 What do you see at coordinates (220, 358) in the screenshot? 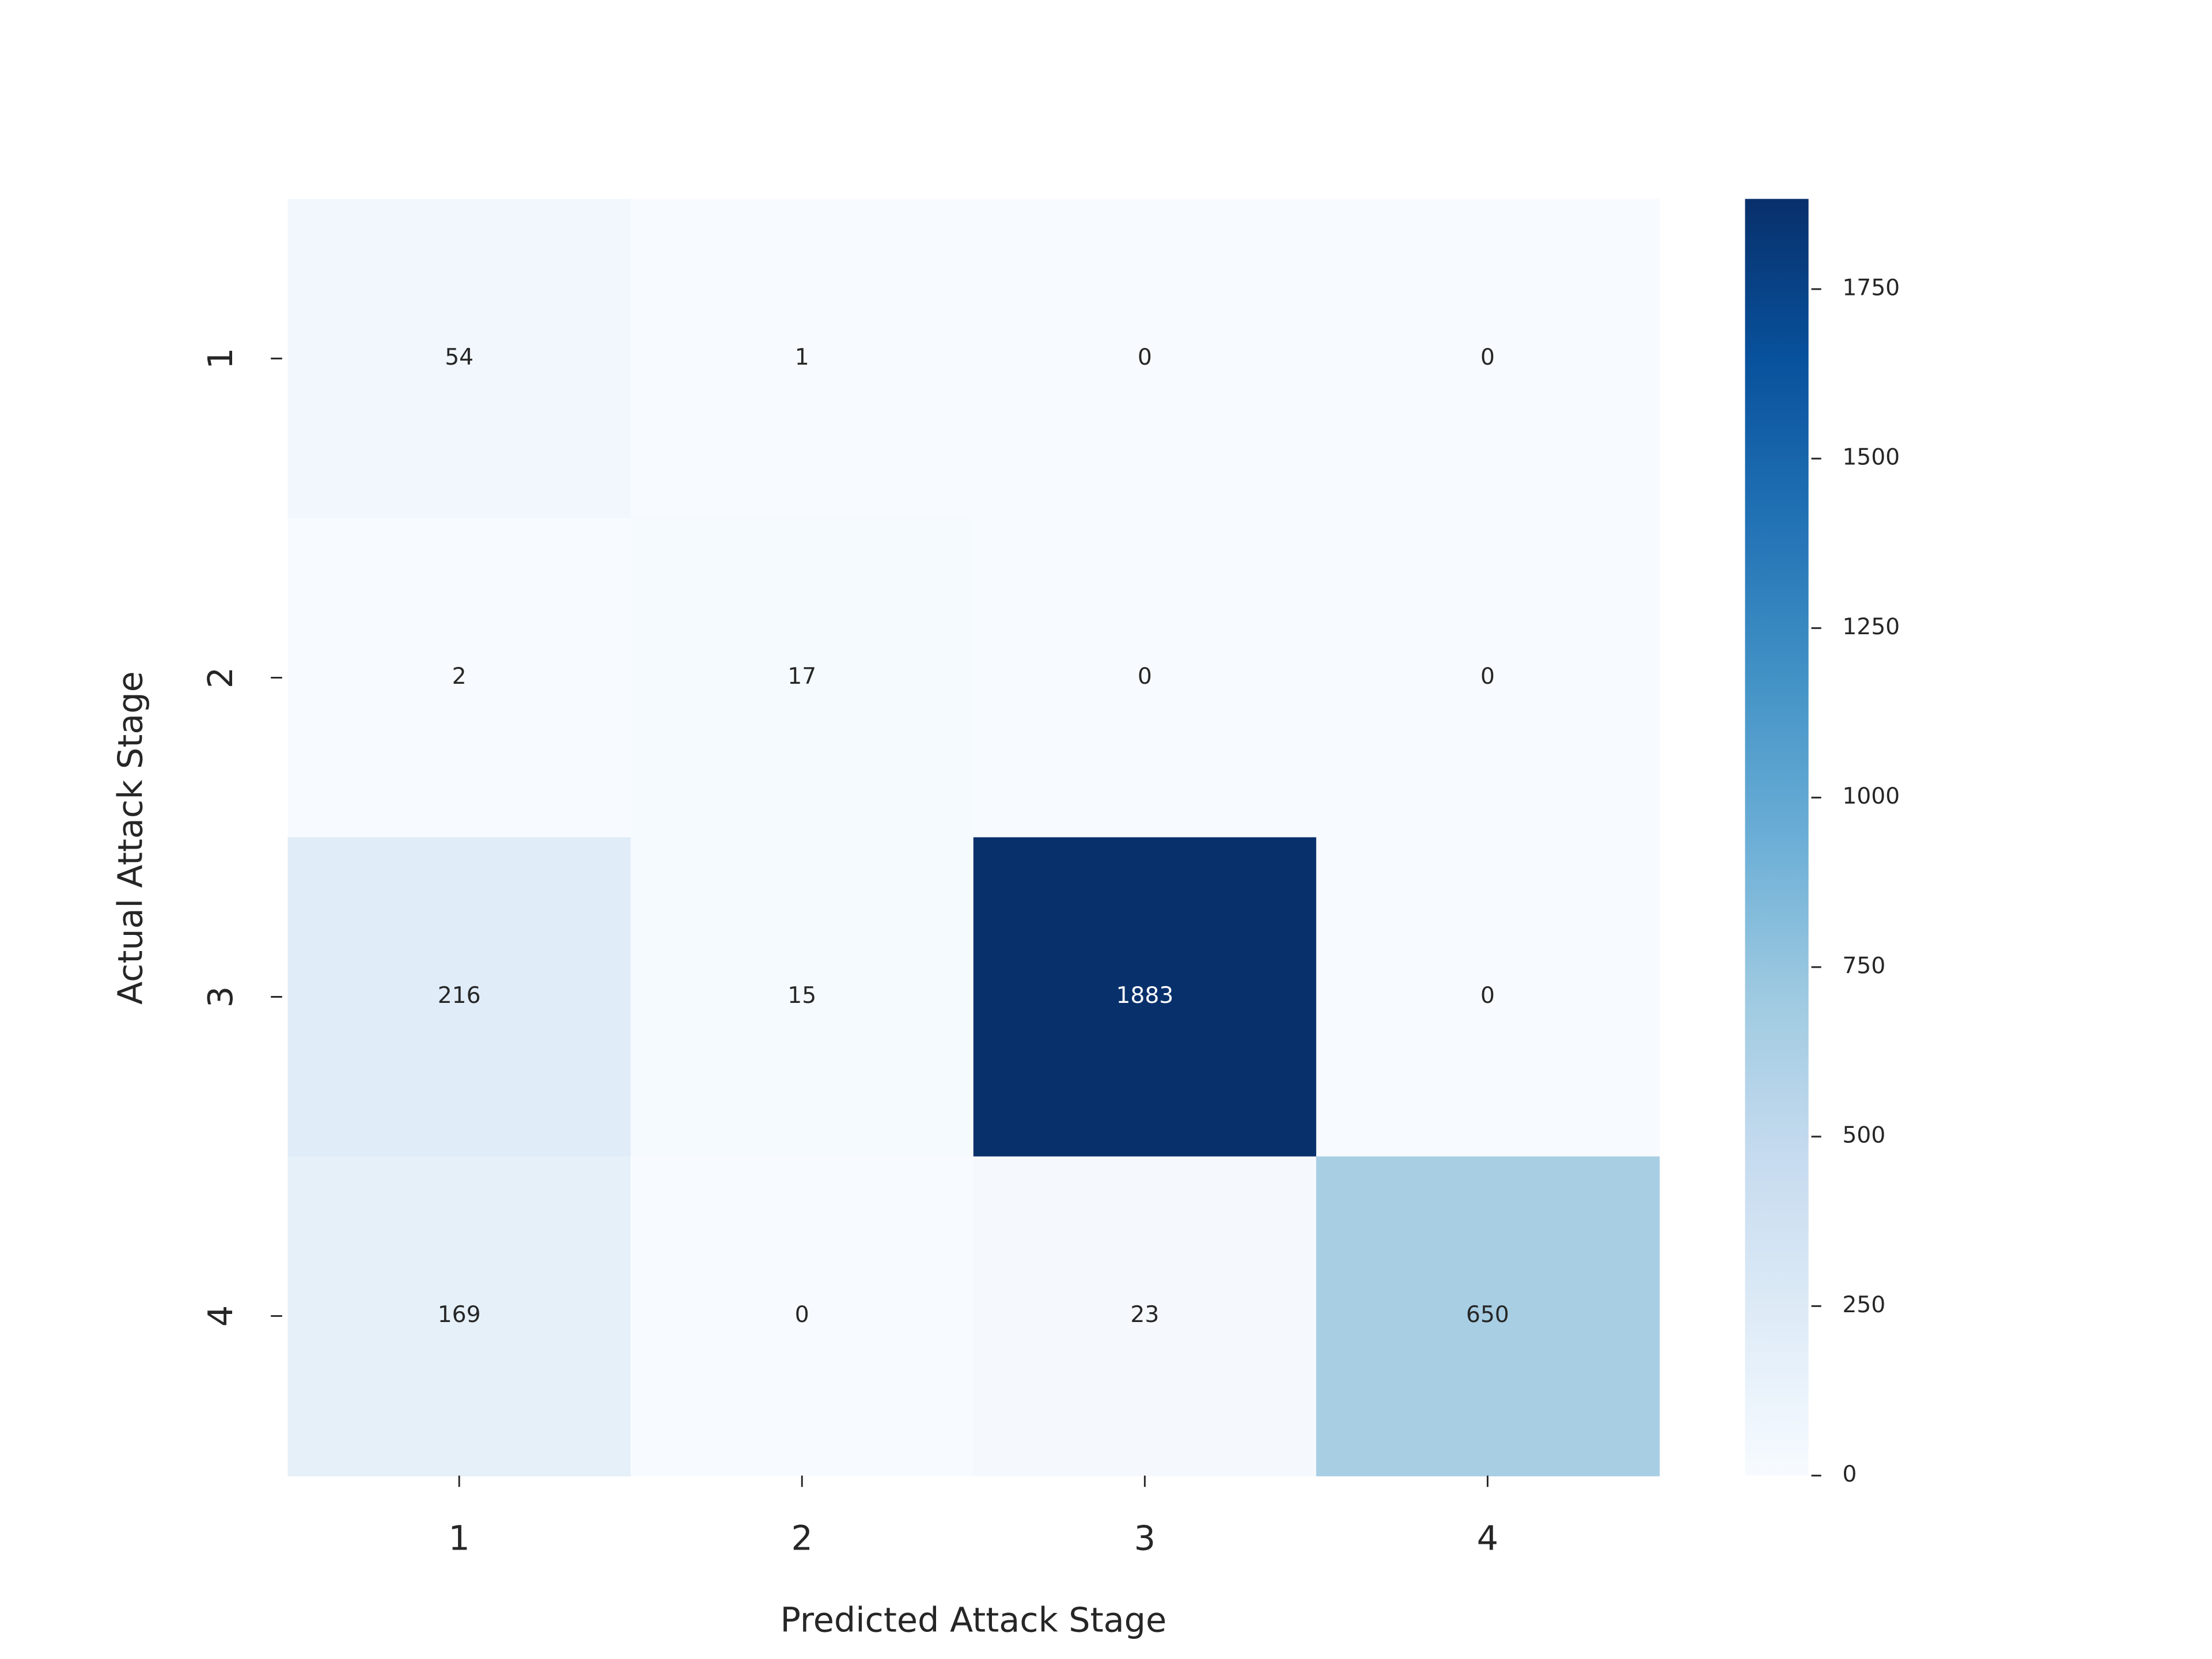
I see `y-tick-label: 1` at bounding box center [220, 358].